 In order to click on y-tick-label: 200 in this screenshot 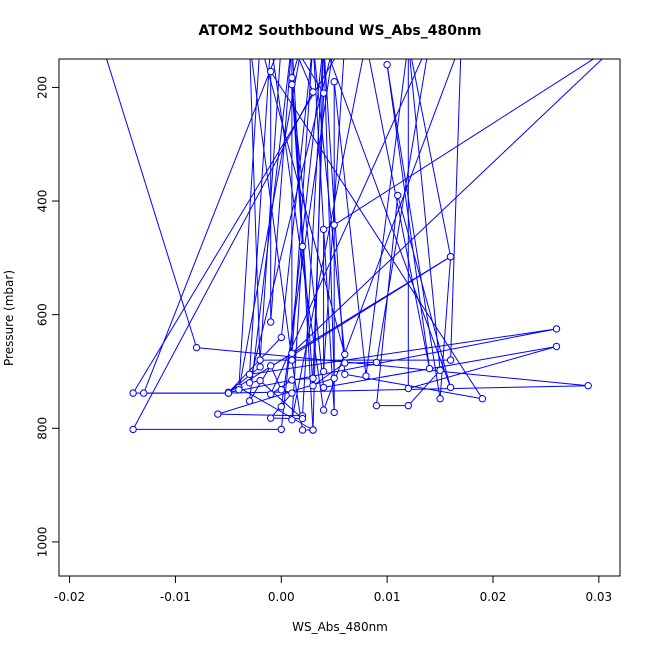, I will do `click(43, 87)`.